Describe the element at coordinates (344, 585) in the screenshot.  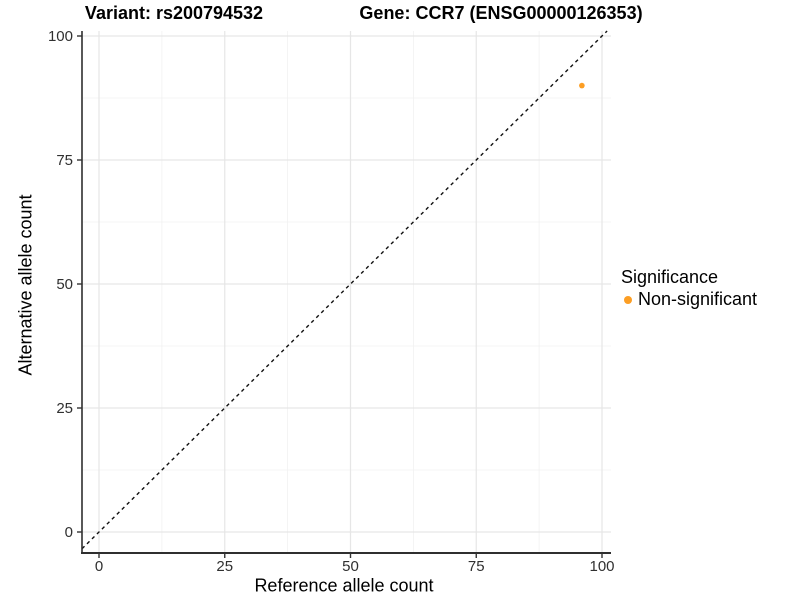
I see `x-axis-label: Reference allele count` at that location.